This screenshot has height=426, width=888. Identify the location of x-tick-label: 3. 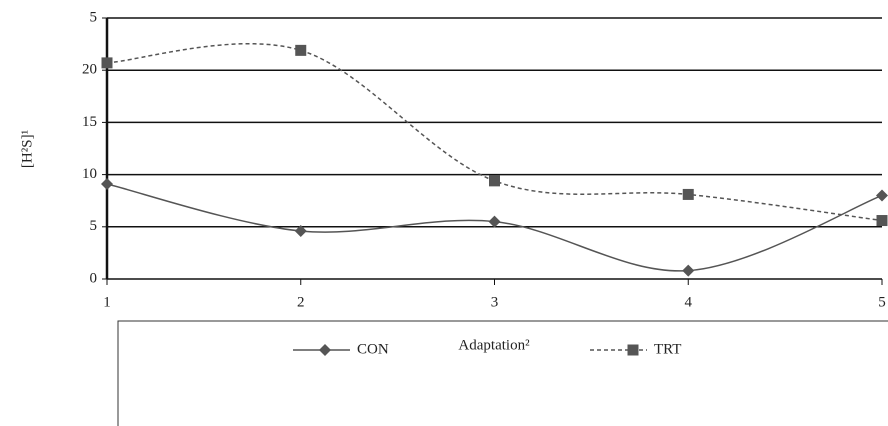
(495, 302).